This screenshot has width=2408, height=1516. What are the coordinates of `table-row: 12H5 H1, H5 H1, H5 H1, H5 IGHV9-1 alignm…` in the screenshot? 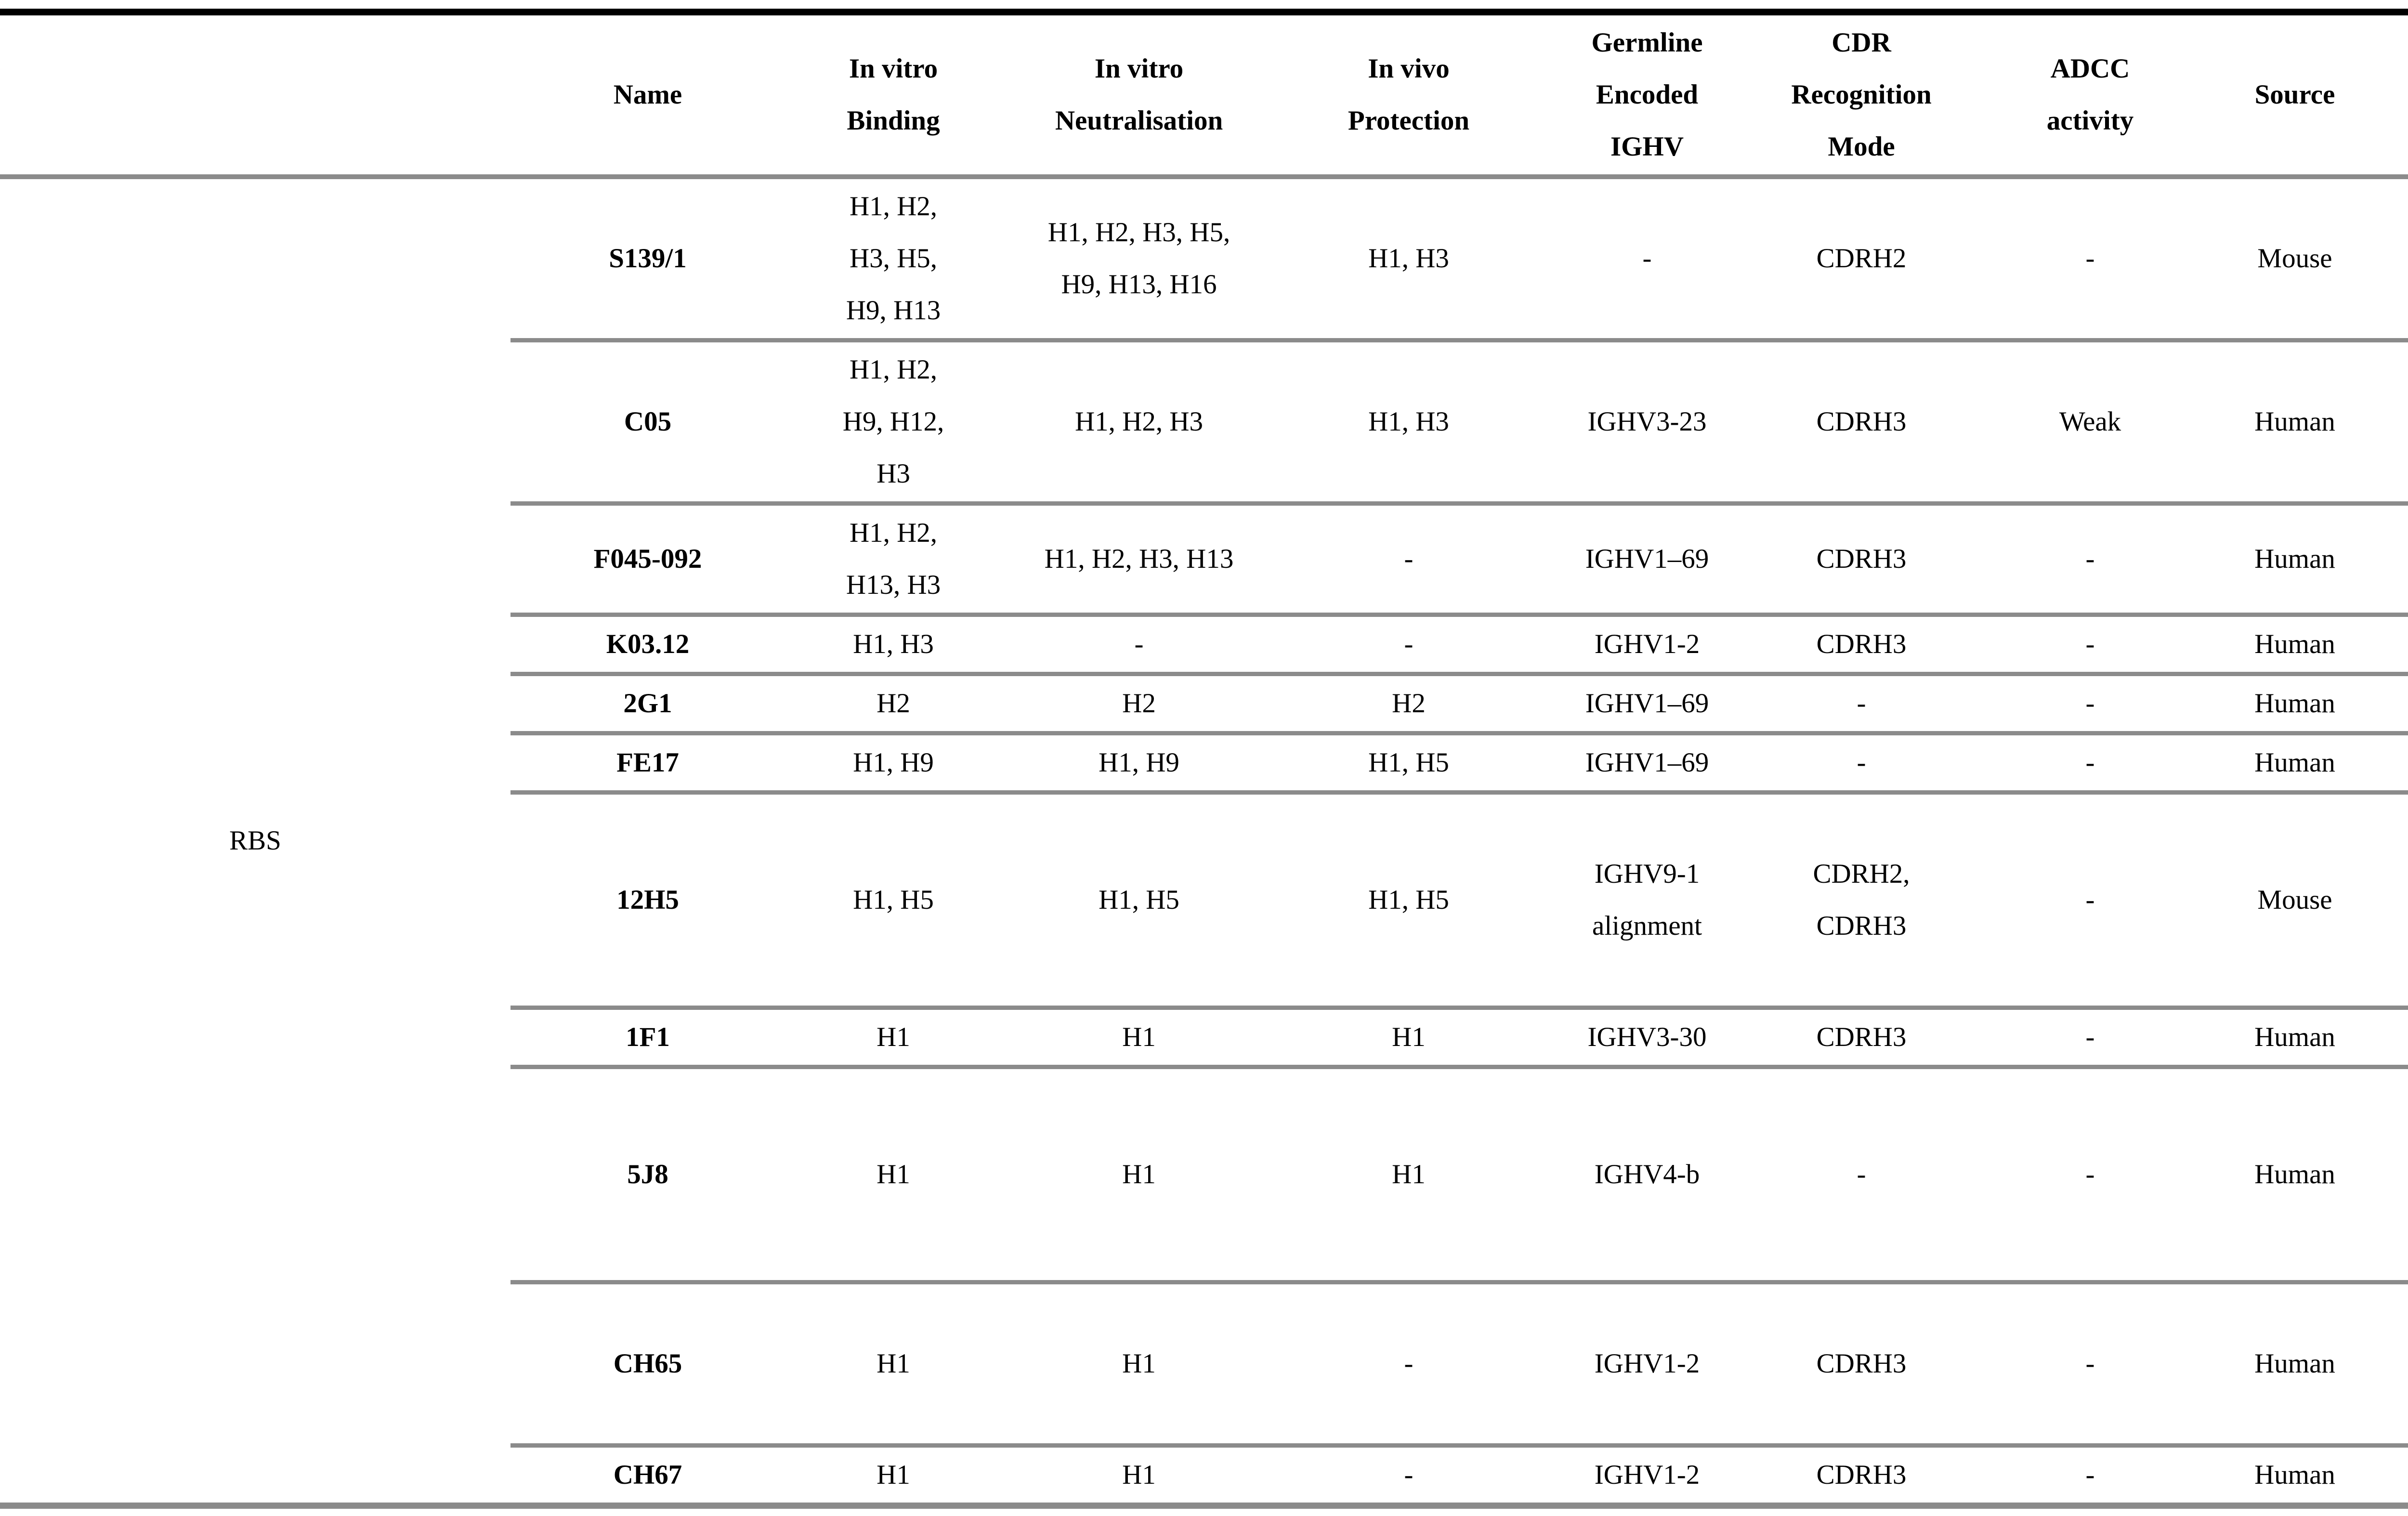 It's located at (1204, 901).